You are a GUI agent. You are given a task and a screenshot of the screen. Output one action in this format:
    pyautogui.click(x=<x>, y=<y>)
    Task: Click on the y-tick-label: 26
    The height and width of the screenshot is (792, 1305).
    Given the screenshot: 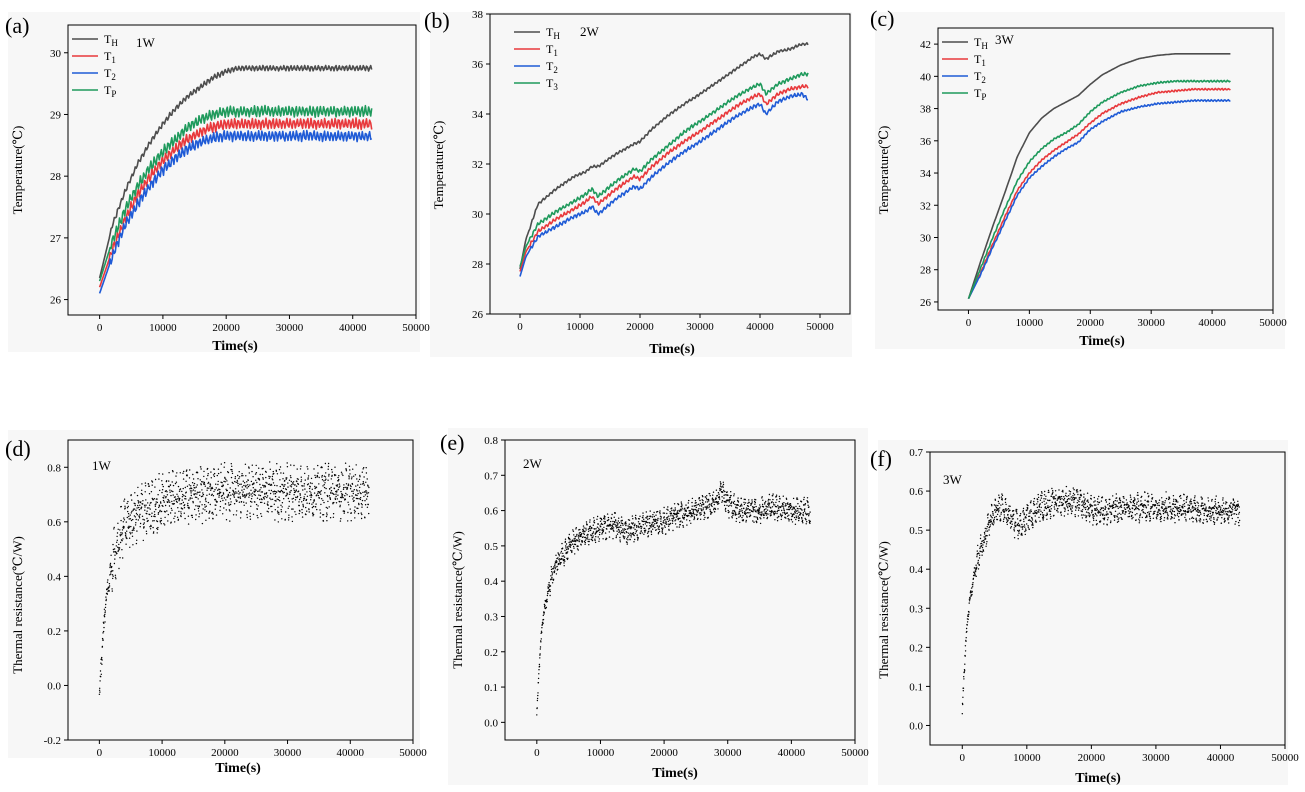 What is the action you would take?
    pyautogui.click(x=478, y=315)
    